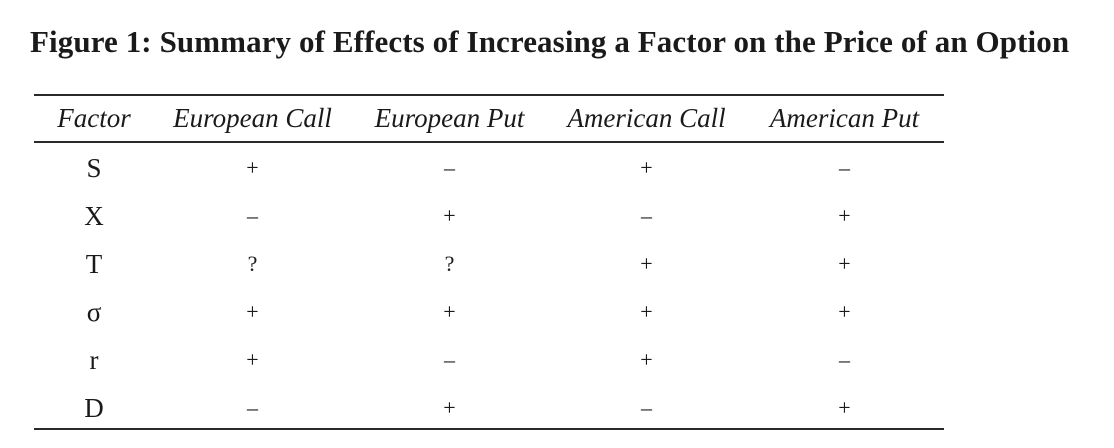 The width and height of the screenshot is (1114, 448). I want to click on table-row: S + – + –, so click(489, 166).